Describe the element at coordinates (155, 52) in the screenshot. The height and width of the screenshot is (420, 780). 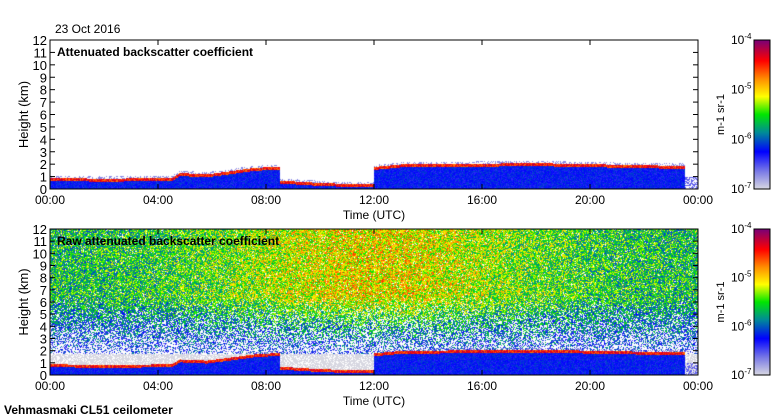
I see `panel-title: Attenuated backscatter coefficient` at that location.